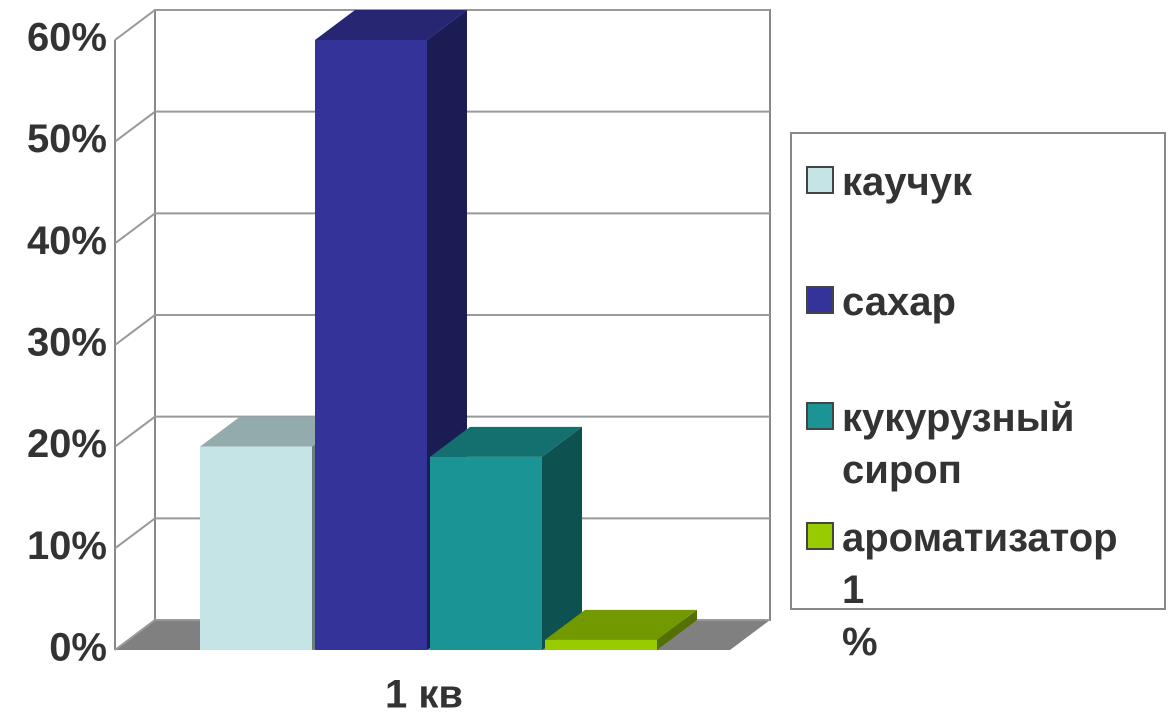 The height and width of the screenshot is (718, 1170). I want to click on legend-label: кукурузный сироп, so click(958, 444).